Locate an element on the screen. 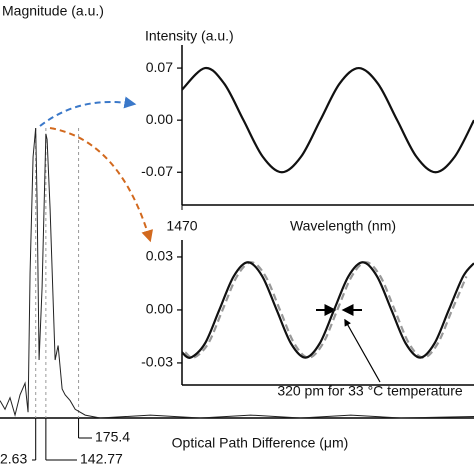  x-tick-label: 1470 is located at coordinates (181, 226).